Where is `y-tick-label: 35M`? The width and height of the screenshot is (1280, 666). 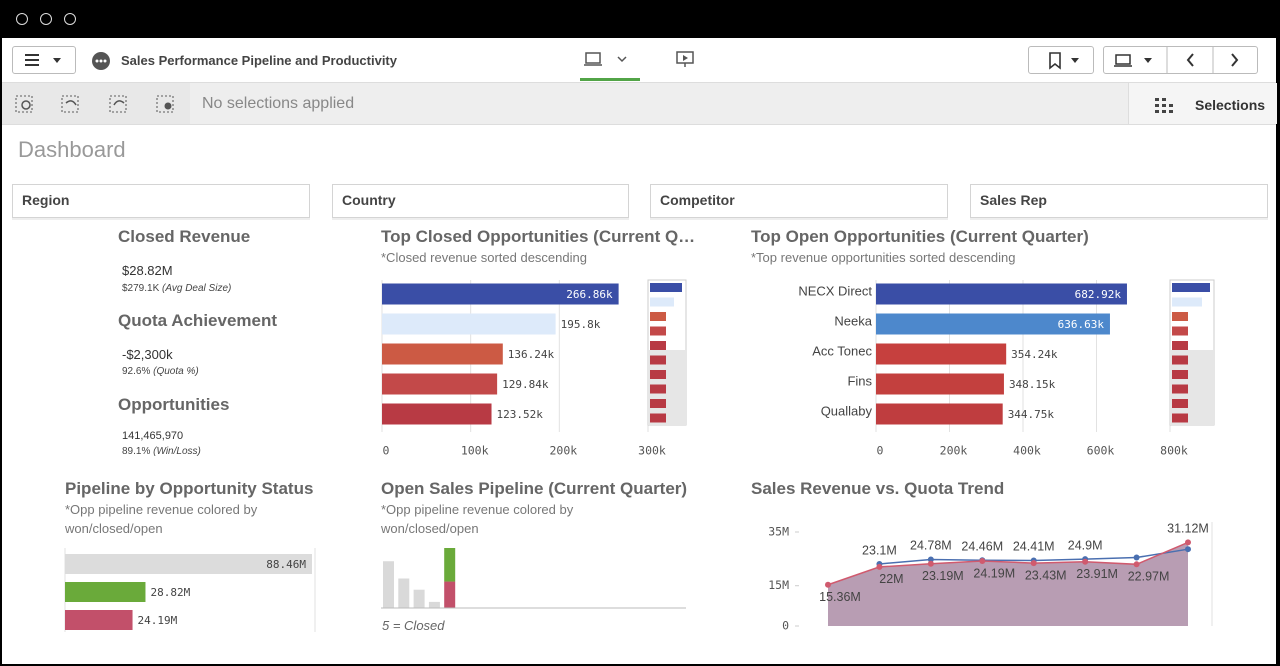 y-tick-label: 35M is located at coordinates (778, 532).